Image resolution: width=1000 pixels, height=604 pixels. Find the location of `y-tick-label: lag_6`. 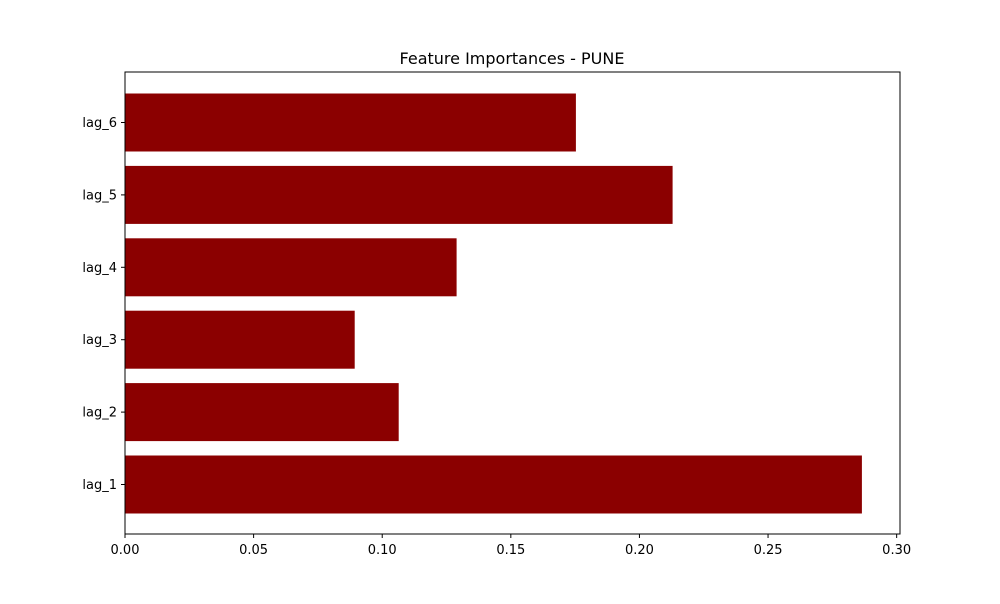

y-tick-label: lag_6 is located at coordinates (99, 123).